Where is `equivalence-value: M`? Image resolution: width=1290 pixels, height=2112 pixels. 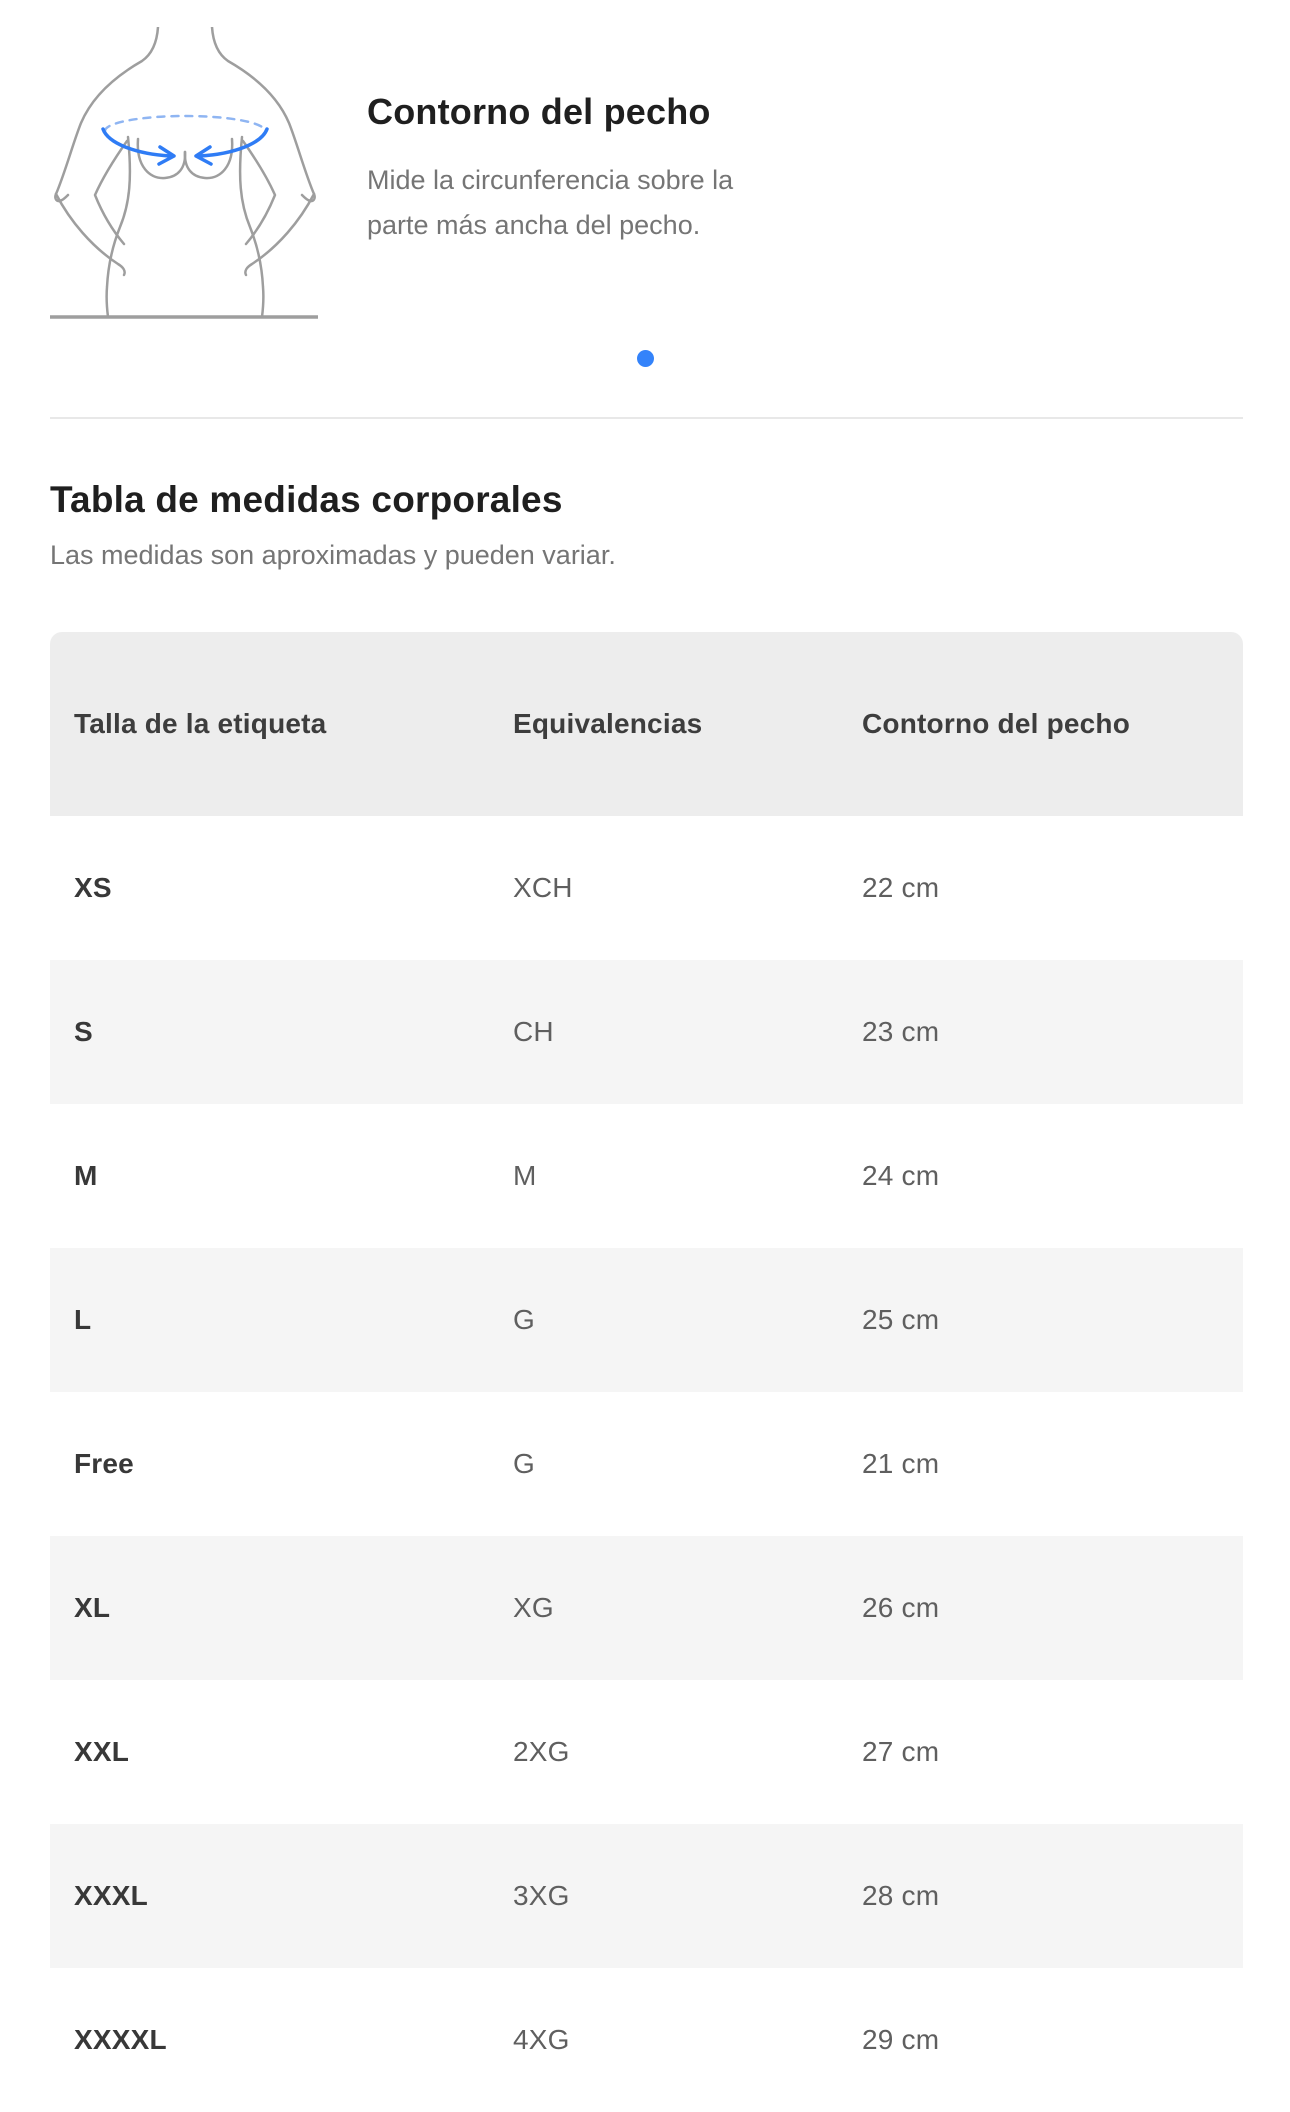
equivalence-value: M is located at coordinates (525, 1175).